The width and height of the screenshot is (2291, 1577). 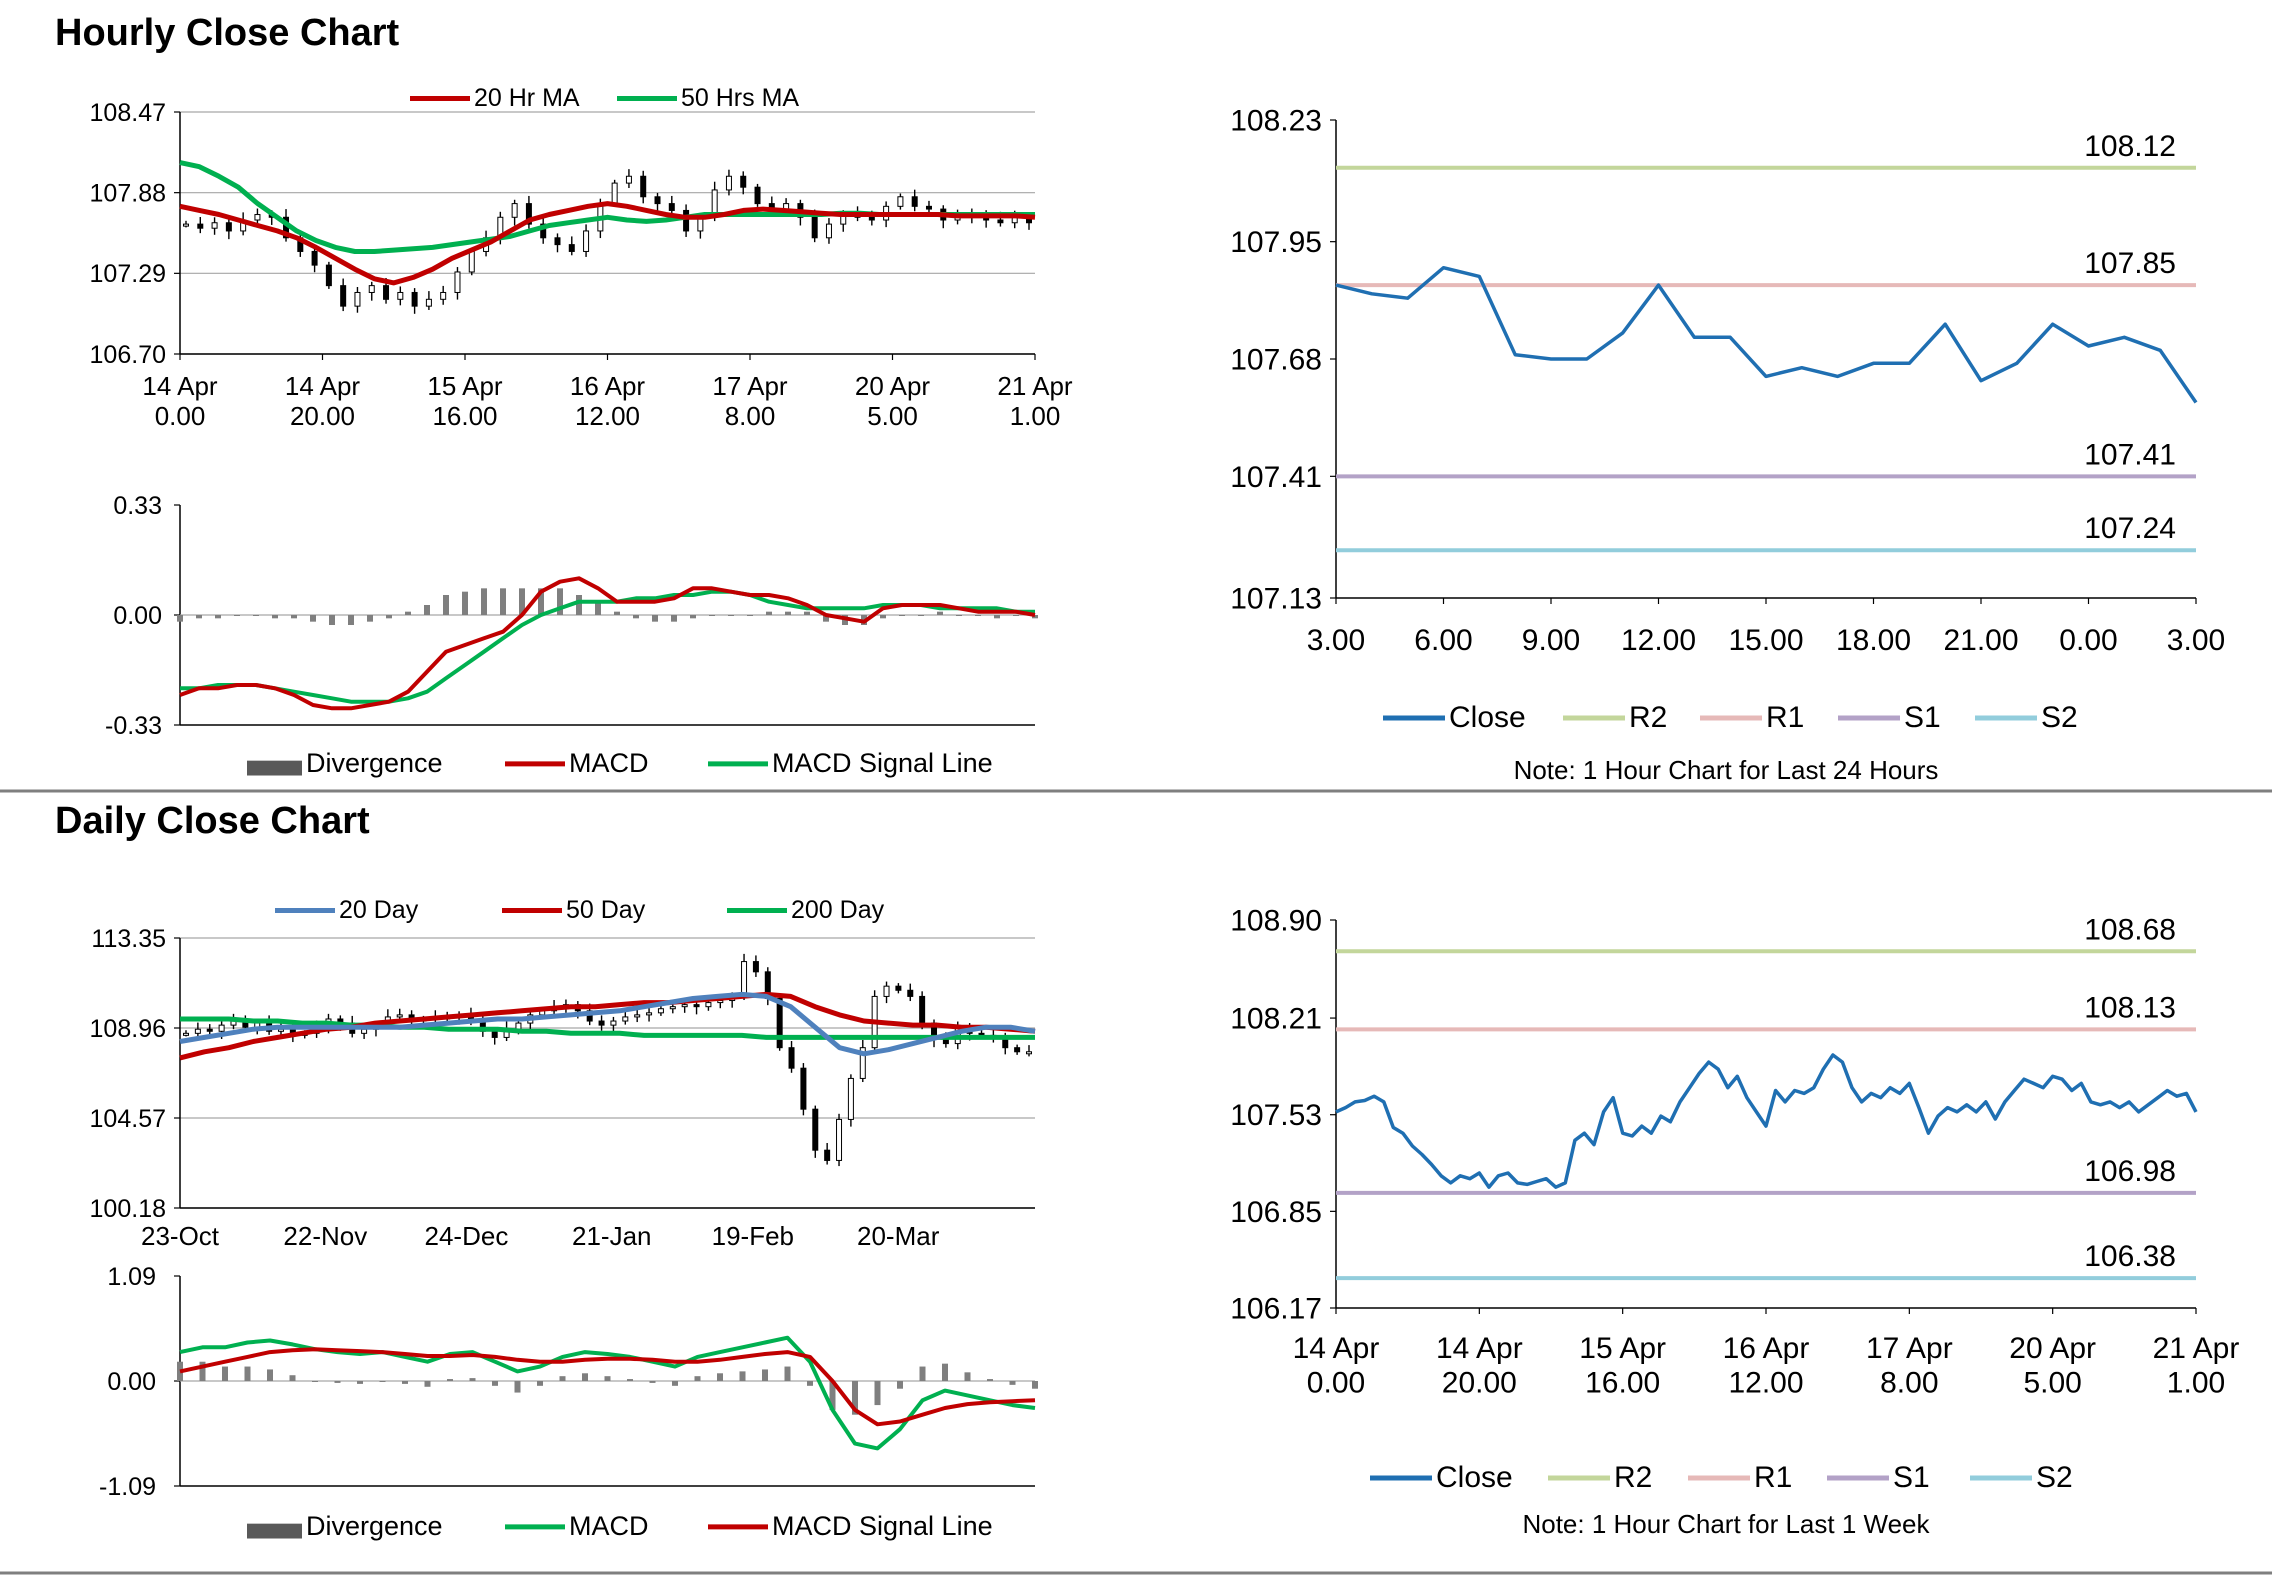 I want to click on daily-price-xtick-label: 20-Mar, so click(x=898, y=1236).